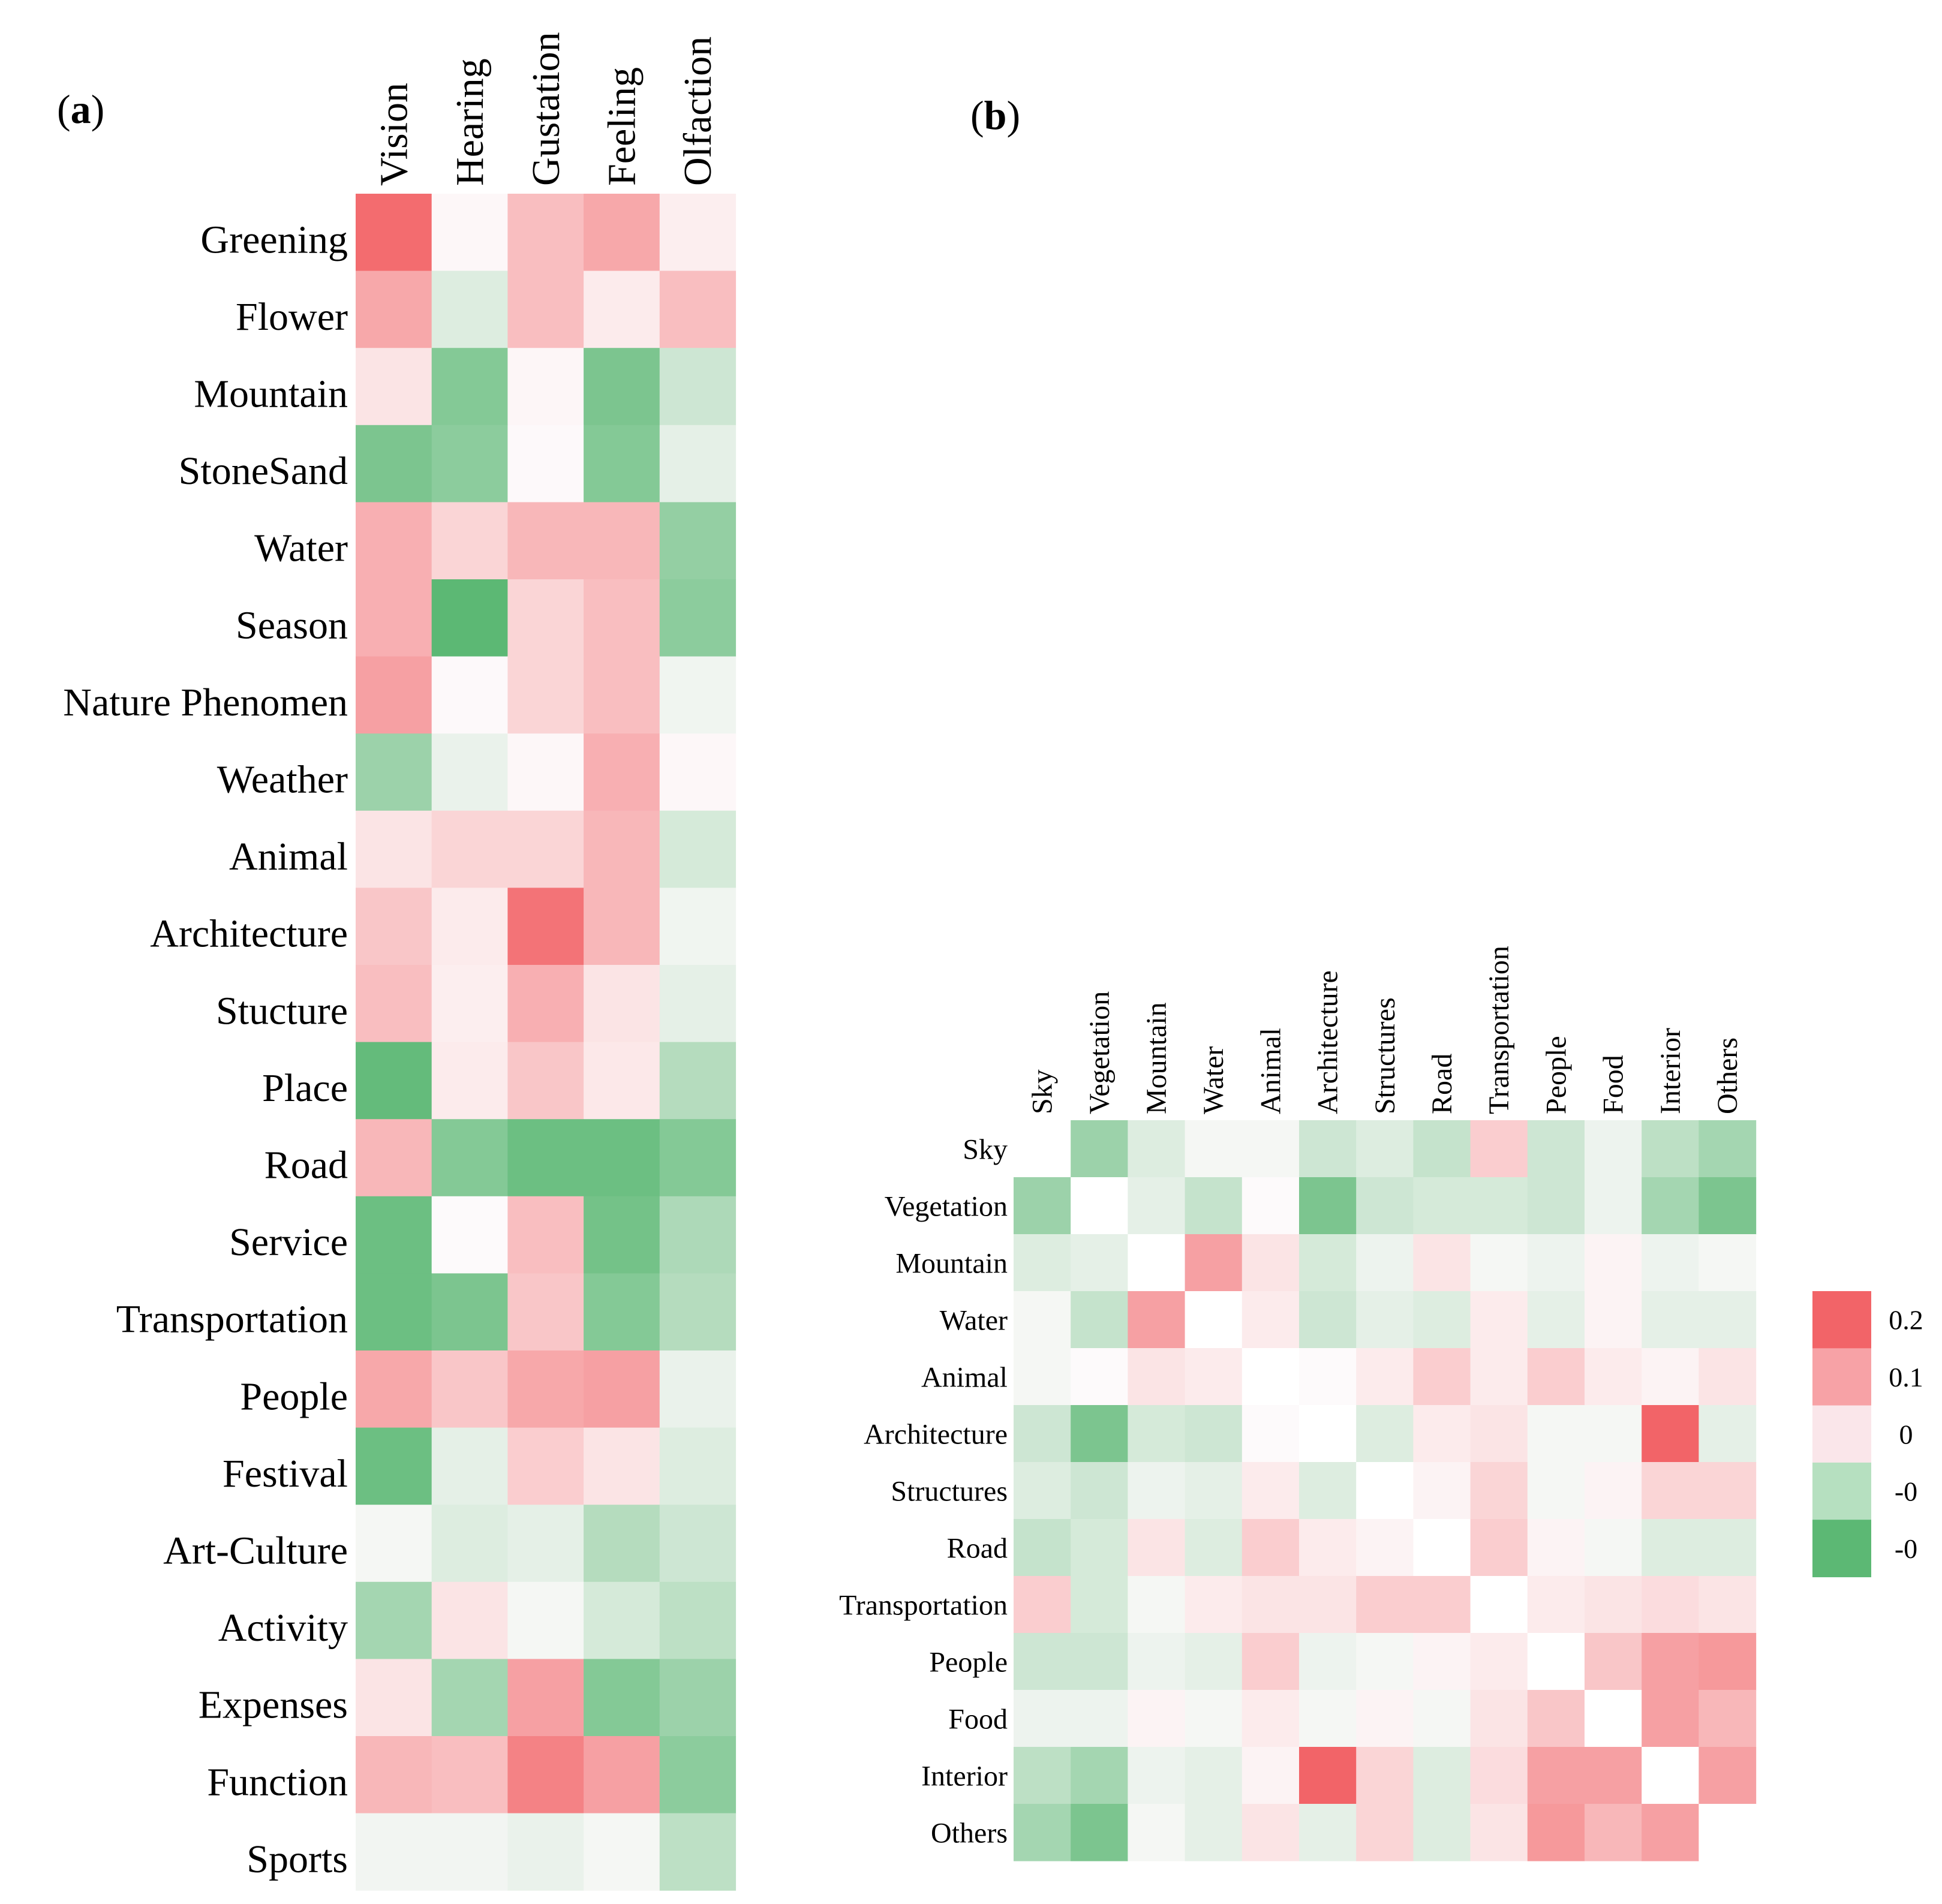 The width and height of the screenshot is (1942, 1904). I want to click on row-label: Art-Culture, so click(255, 1551).